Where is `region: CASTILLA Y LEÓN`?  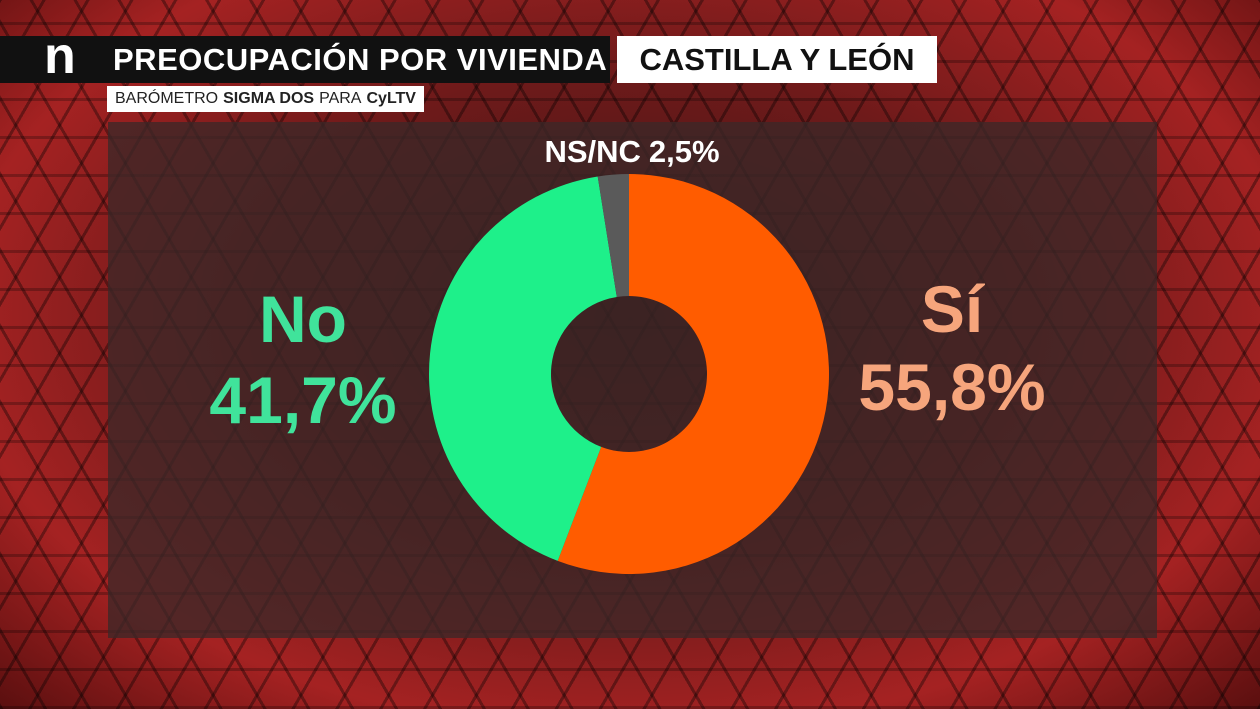 region: CASTILLA Y LEÓN is located at coordinates (777, 59).